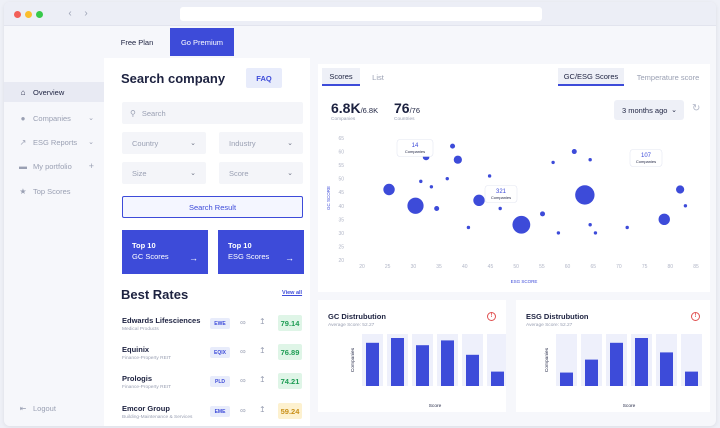  I want to click on free-plan-tab: Free Plan, so click(137, 42).